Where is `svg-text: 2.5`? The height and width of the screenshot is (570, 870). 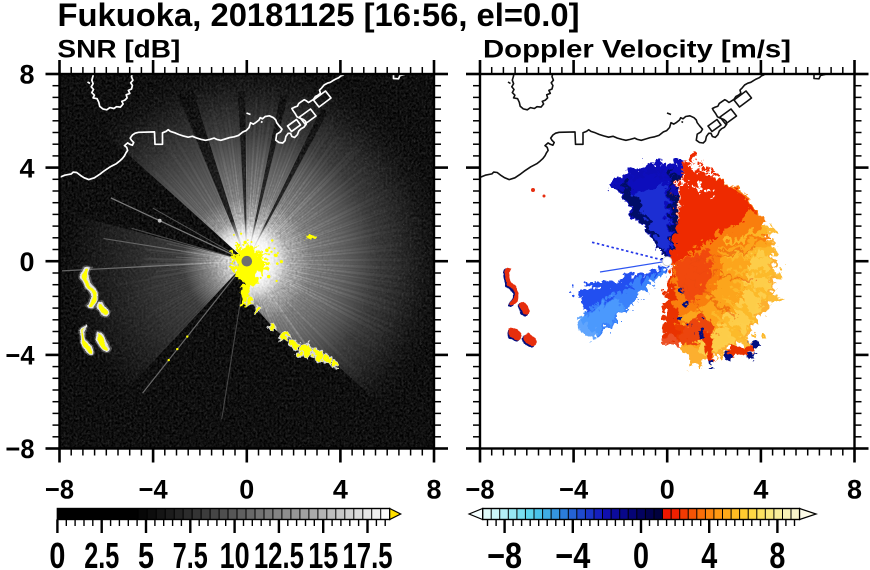 svg-text: 2.5 is located at coordinates (101, 552).